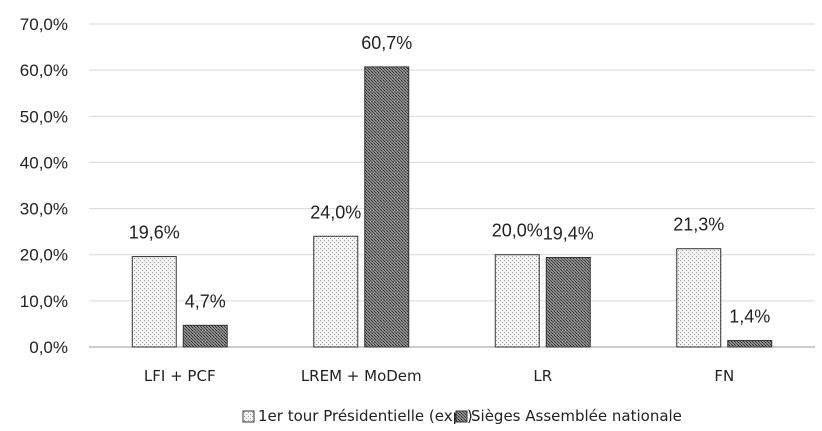  I want to click on y-tick-label: 50,0%, so click(44, 116).